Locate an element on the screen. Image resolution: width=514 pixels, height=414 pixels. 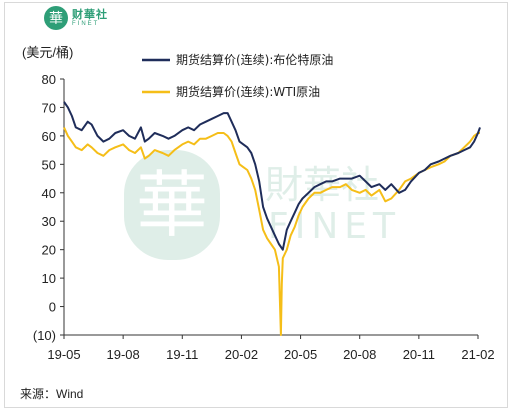
finet-logo: 華 财華社 FINET is located at coordinates (76, 18).